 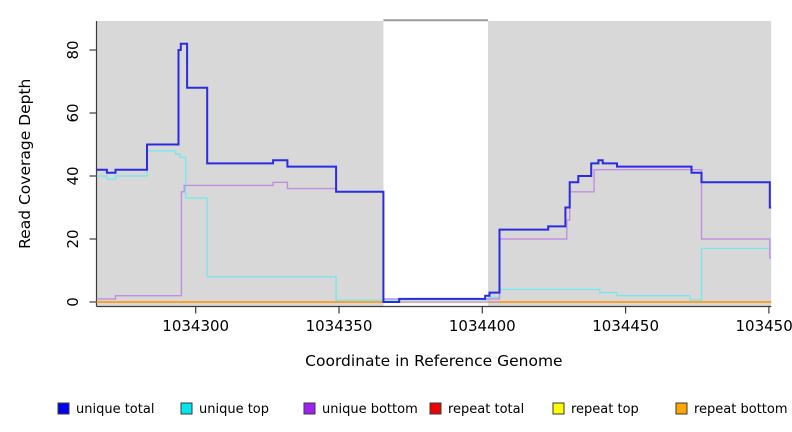 I want to click on legend-swatch-repeat-top, so click(x=558, y=408).